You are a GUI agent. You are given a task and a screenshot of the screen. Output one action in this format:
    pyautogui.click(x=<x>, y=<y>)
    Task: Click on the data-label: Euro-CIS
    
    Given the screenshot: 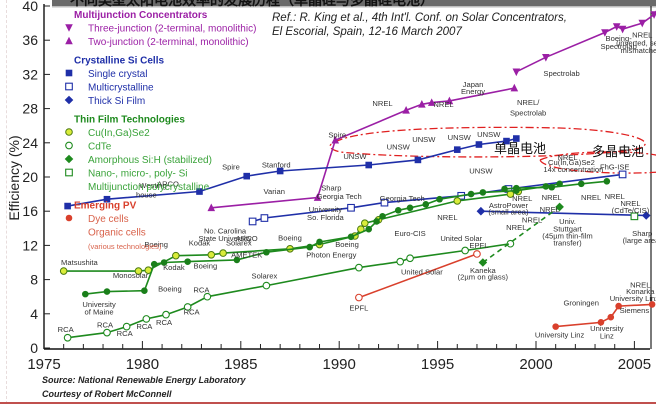 What is the action you would take?
    pyautogui.click(x=409, y=233)
    